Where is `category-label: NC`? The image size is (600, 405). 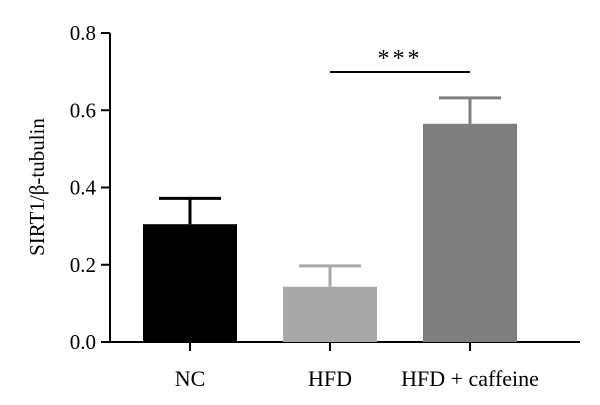 category-label: NC is located at coordinates (190, 378).